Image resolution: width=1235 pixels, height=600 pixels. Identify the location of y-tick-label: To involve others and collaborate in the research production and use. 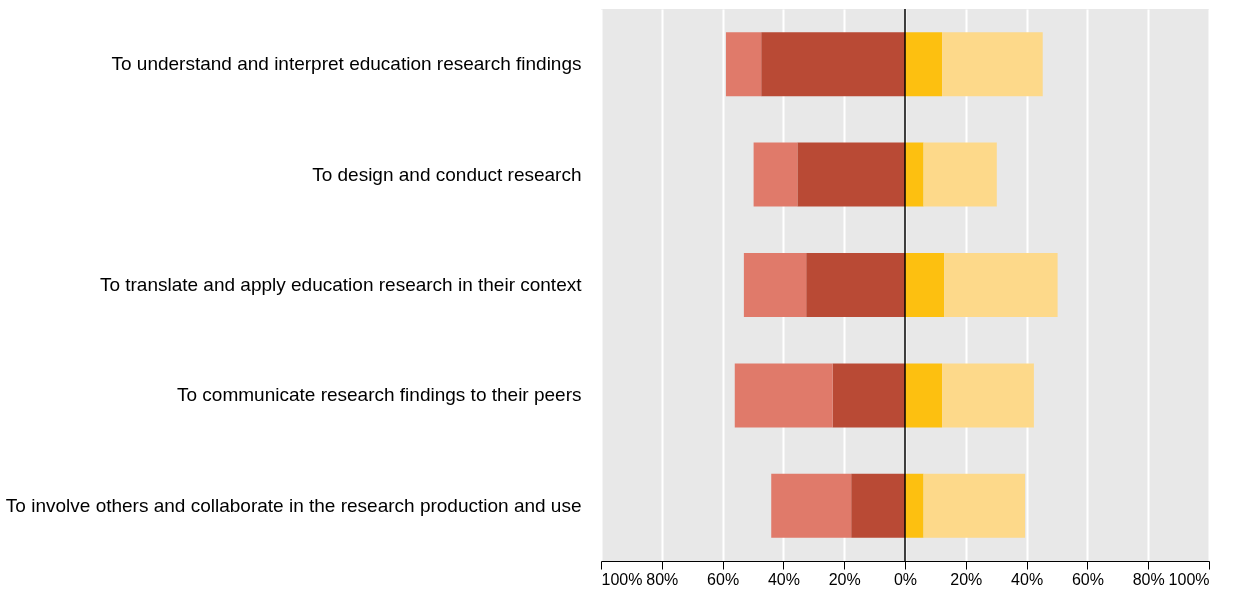
(293, 505).